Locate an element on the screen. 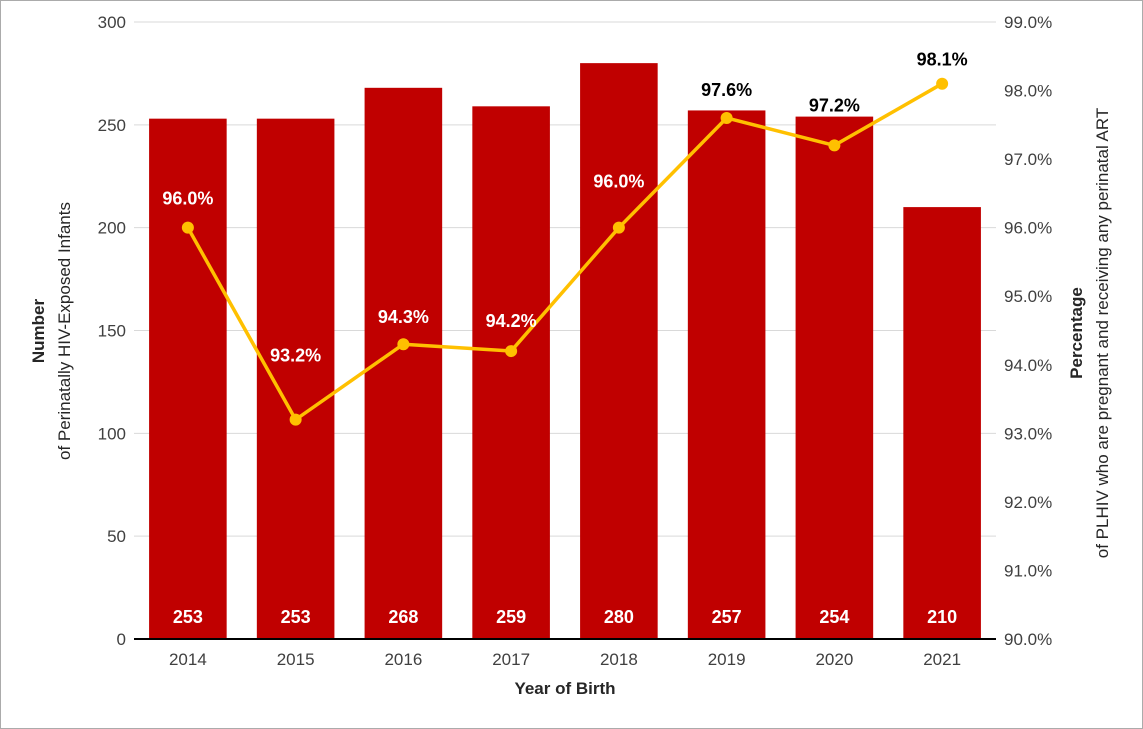  right-axis-tick-label: 96.0% is located at coordinates (1028, 228).